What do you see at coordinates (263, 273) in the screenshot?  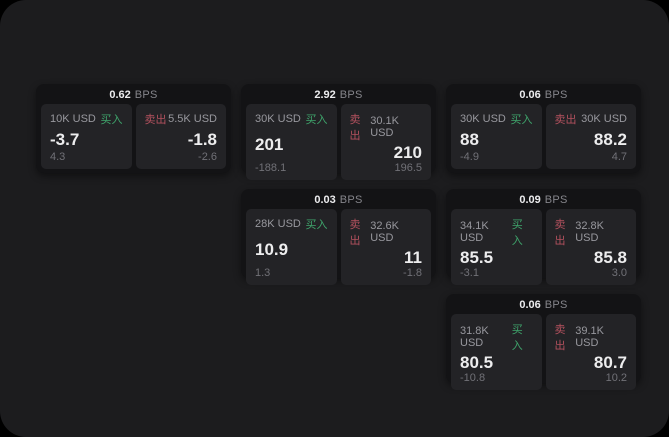 I see `buy-sub-value: 1.3` at bounding box center [263, 273].